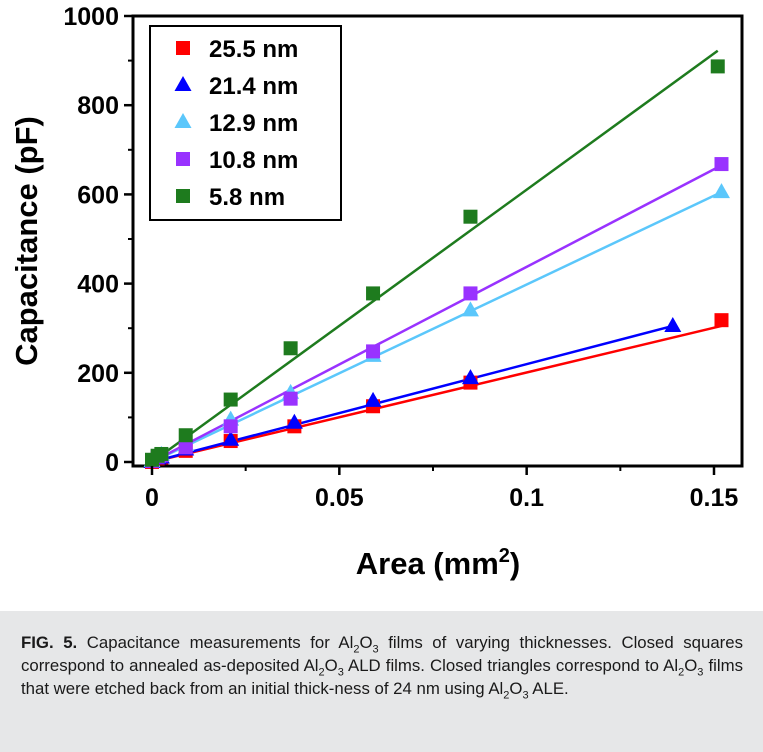 The image size is (763, 752). I want to click on legend-marker-21-4-nm, so click(183, 83).